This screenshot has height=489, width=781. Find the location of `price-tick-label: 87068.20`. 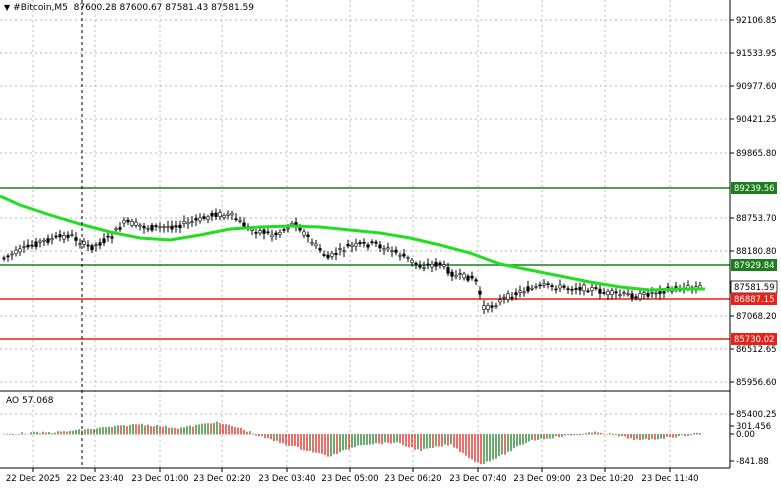

price-tick-label: 87068.20 is located at coordinates (756, 317).